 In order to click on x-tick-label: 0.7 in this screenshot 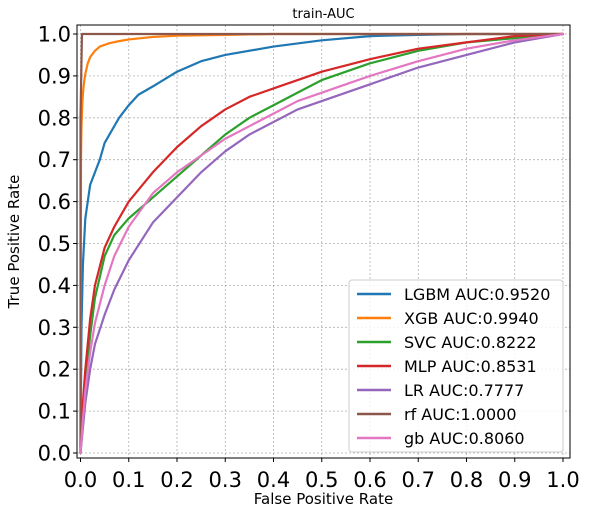, I will do `click(418, 480)`.